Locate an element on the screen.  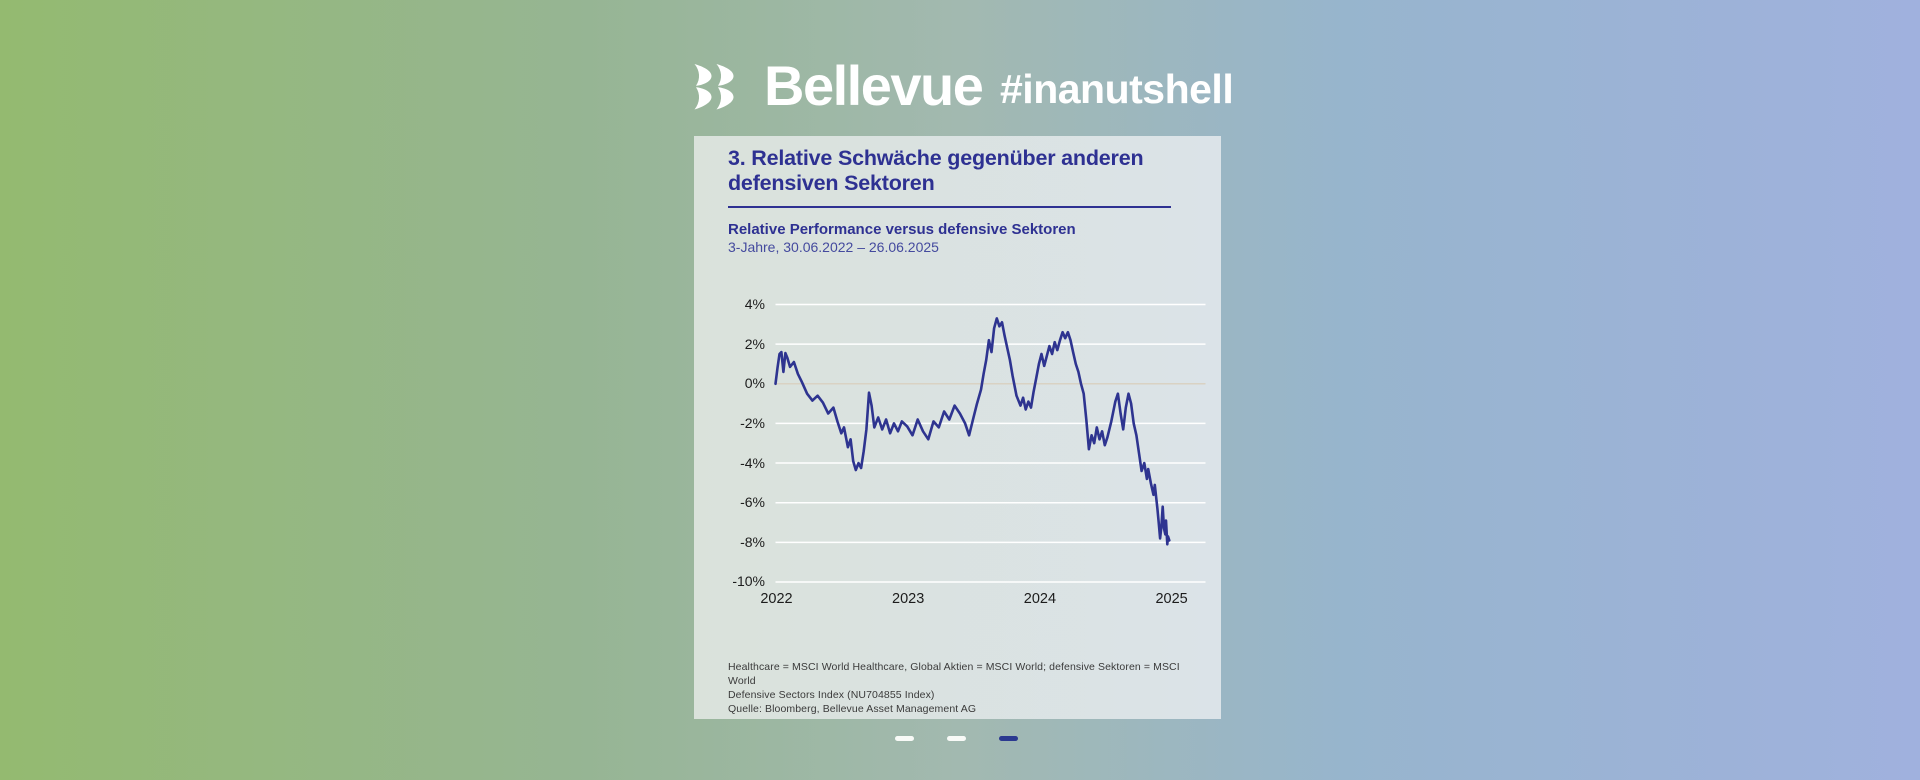
x-axis-label: 2023 is located at coordinates (908, 599).